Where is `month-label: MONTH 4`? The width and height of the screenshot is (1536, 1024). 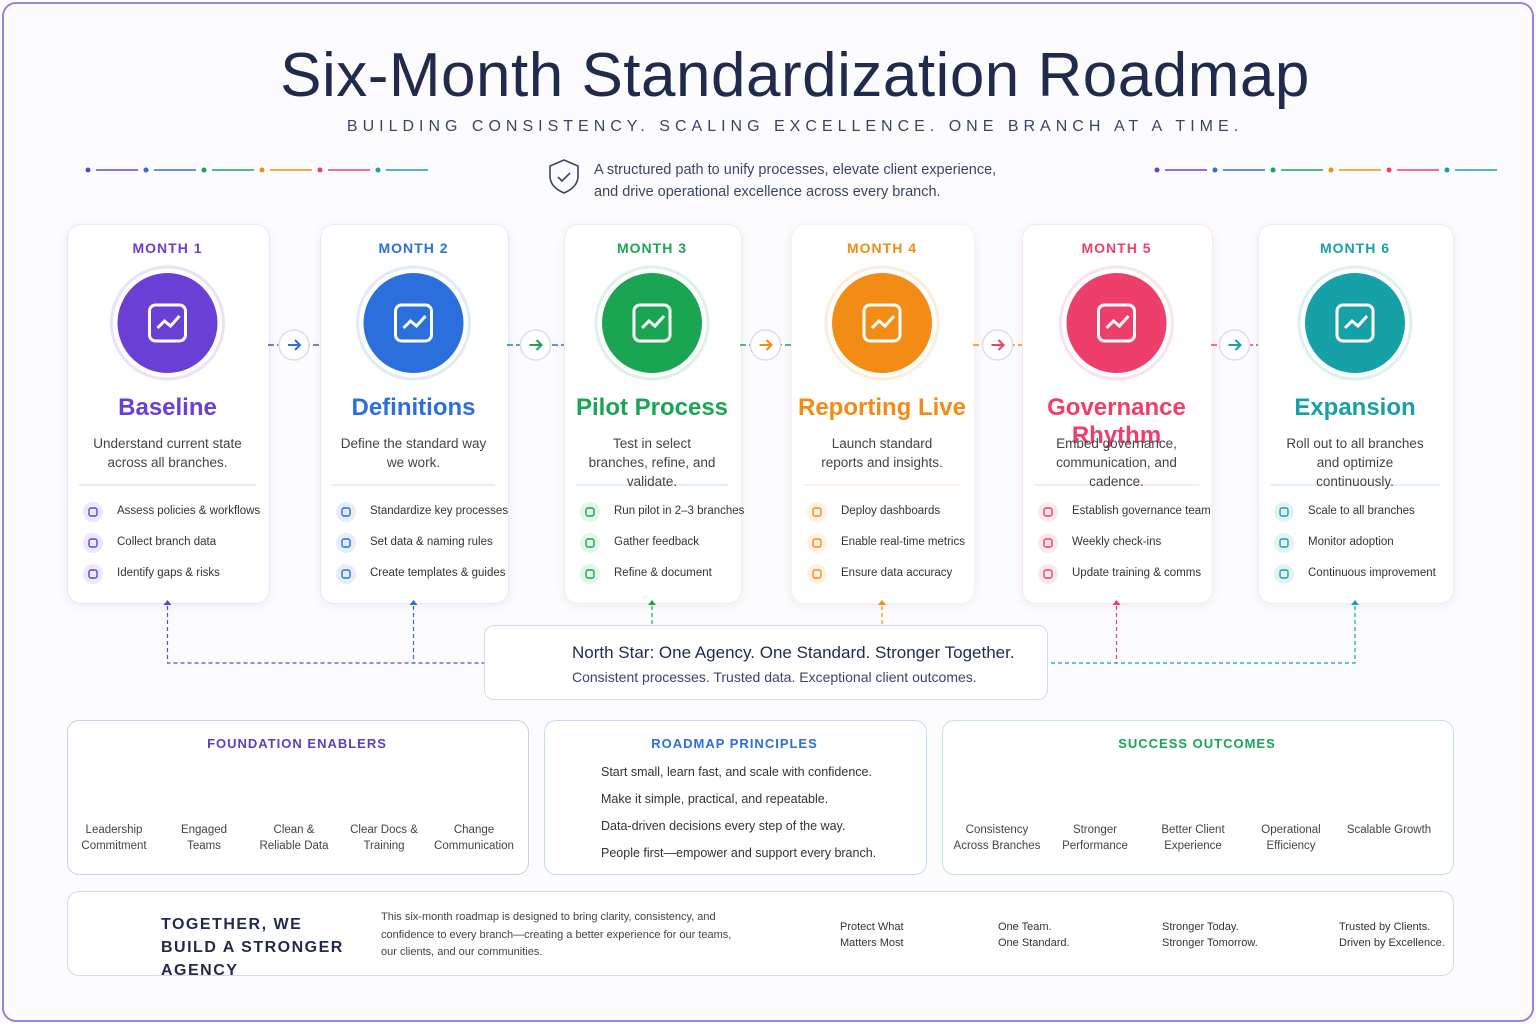
month-label: MONTH 4 is located at coordinates (882, 248).